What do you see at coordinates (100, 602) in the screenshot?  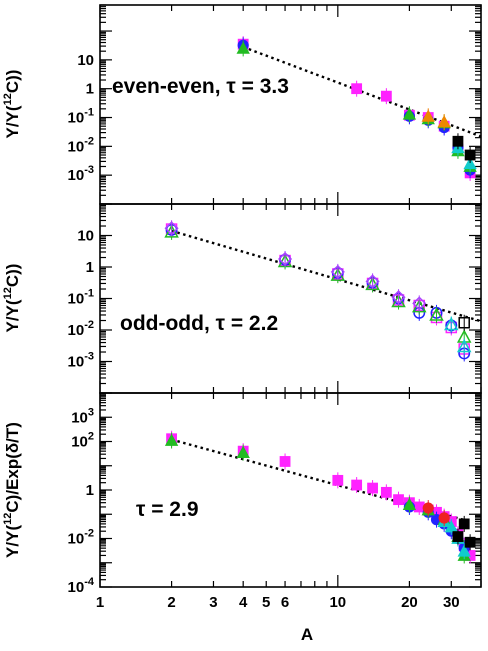 I see `x-tick-label: 1` at bounding box center [100, 602].